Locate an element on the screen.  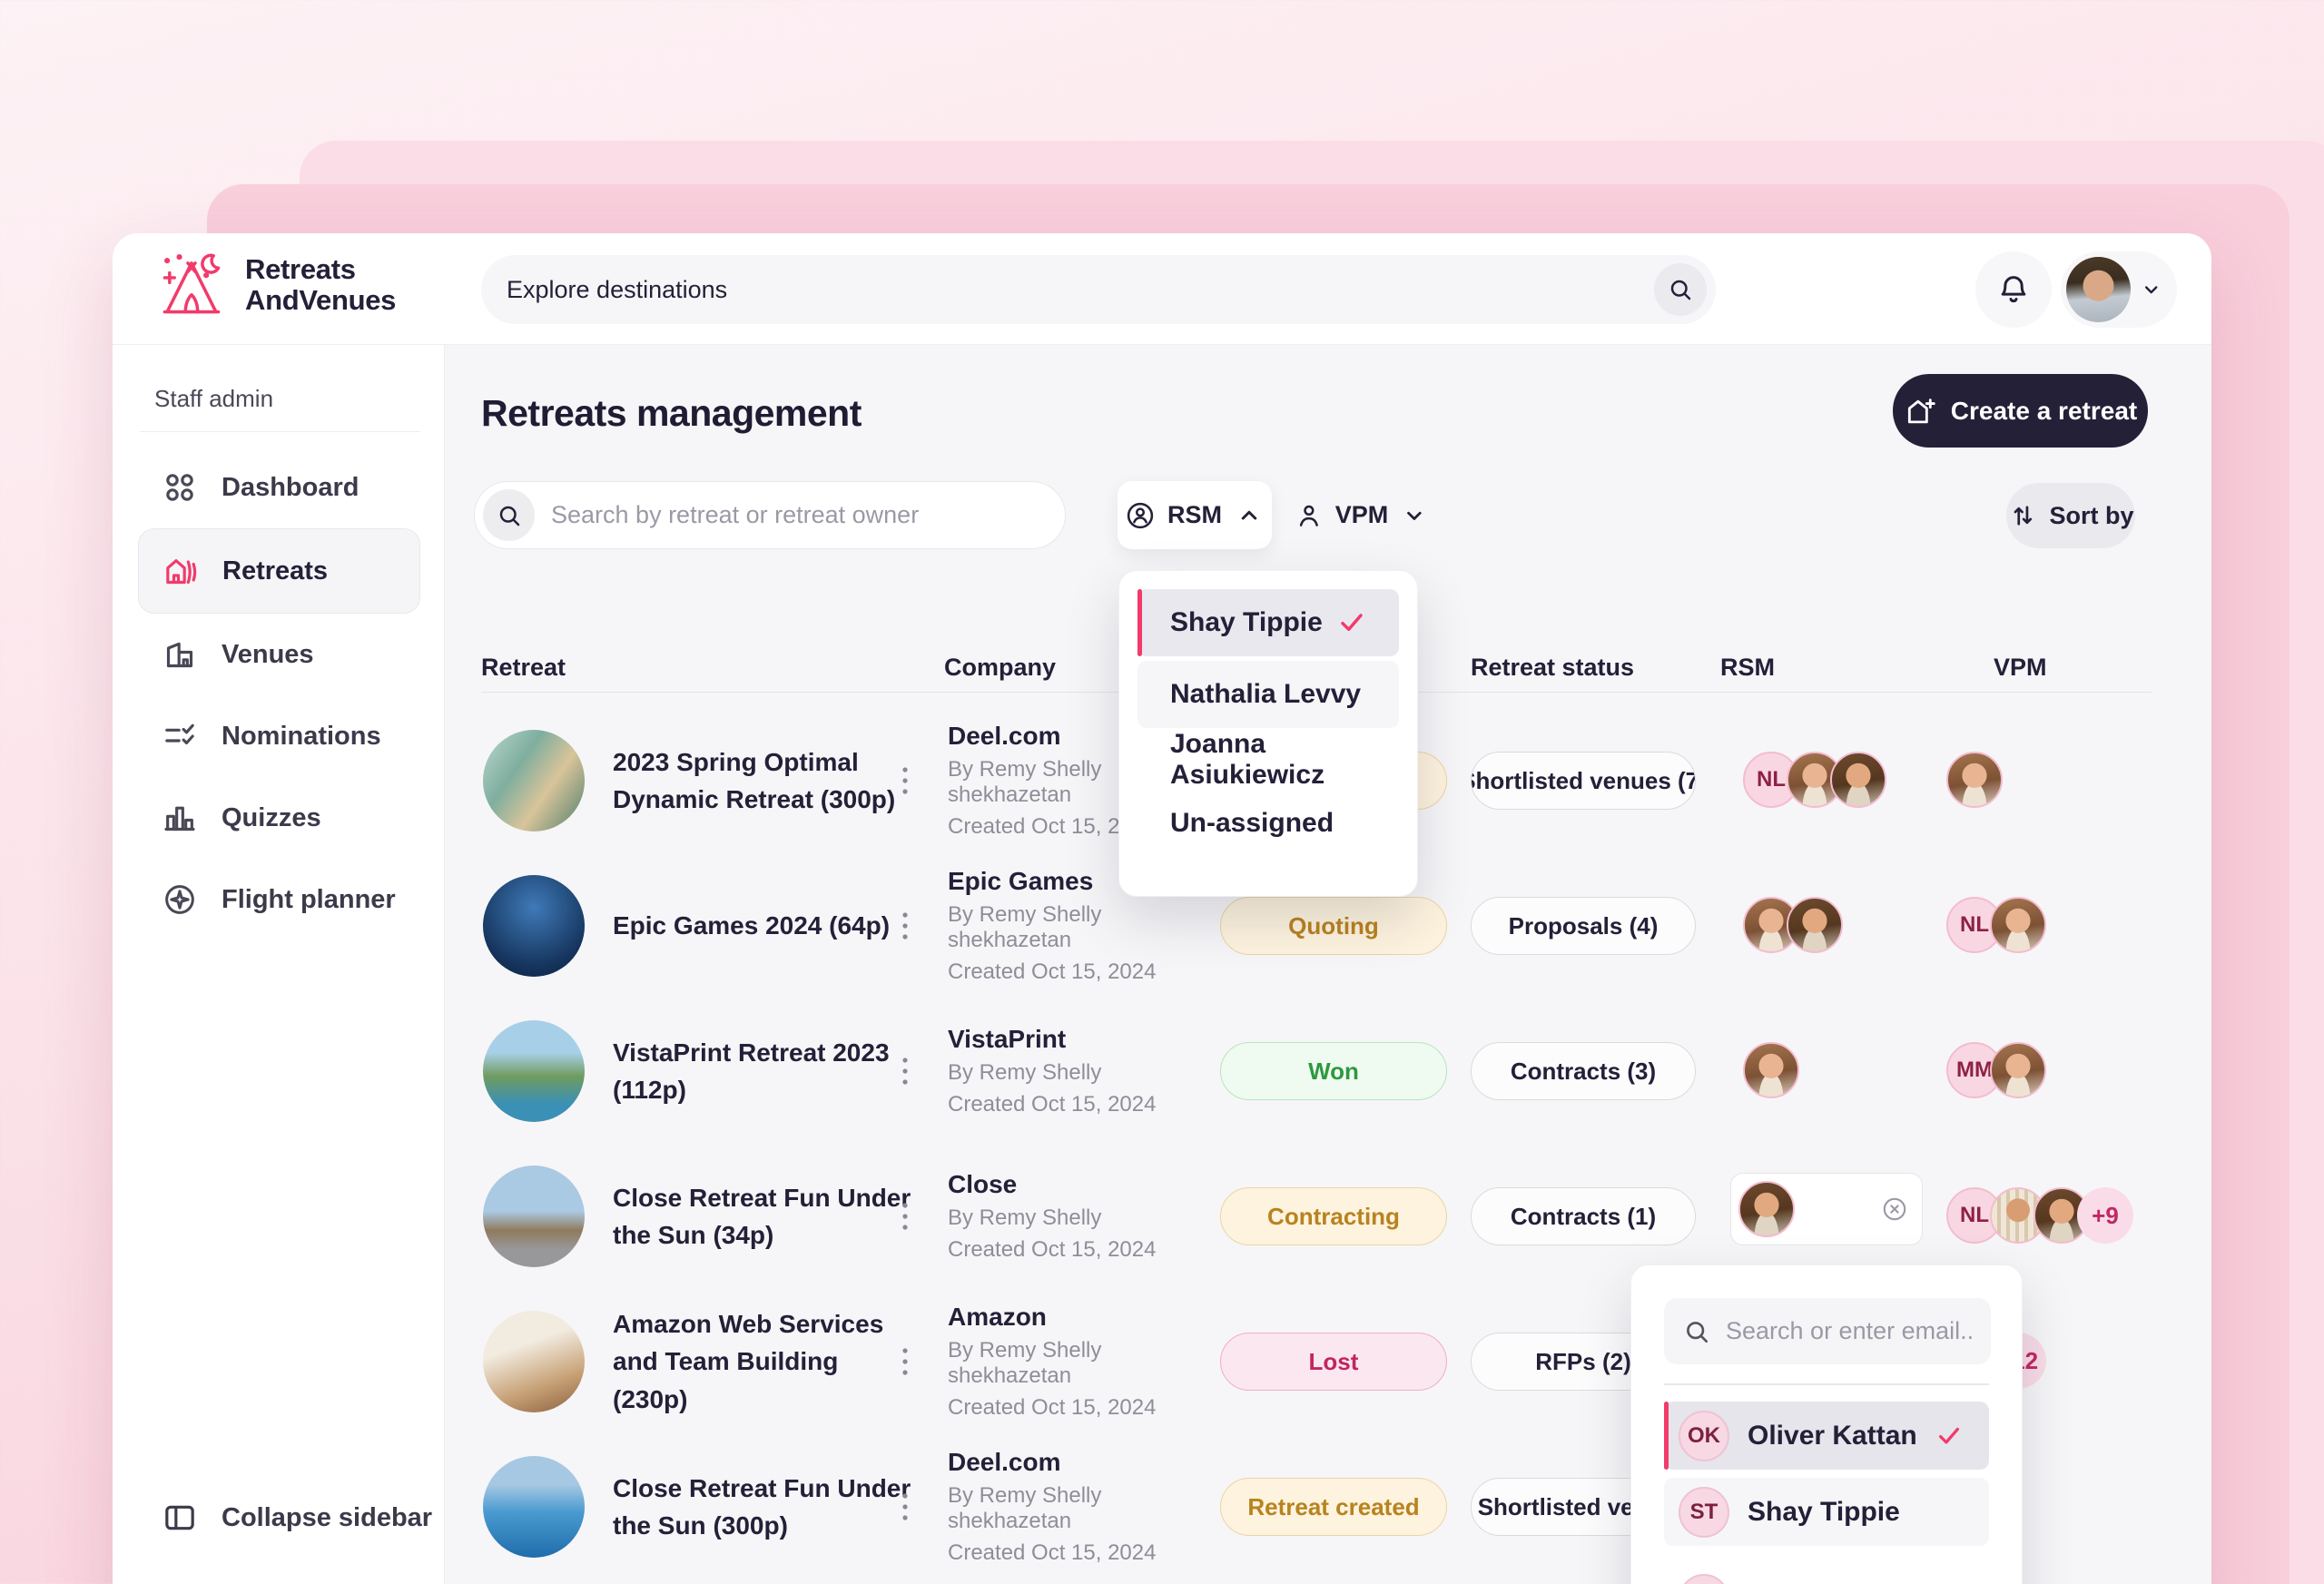
sidebar-item-retreats: Retreats is located at coordinates (279, 571).